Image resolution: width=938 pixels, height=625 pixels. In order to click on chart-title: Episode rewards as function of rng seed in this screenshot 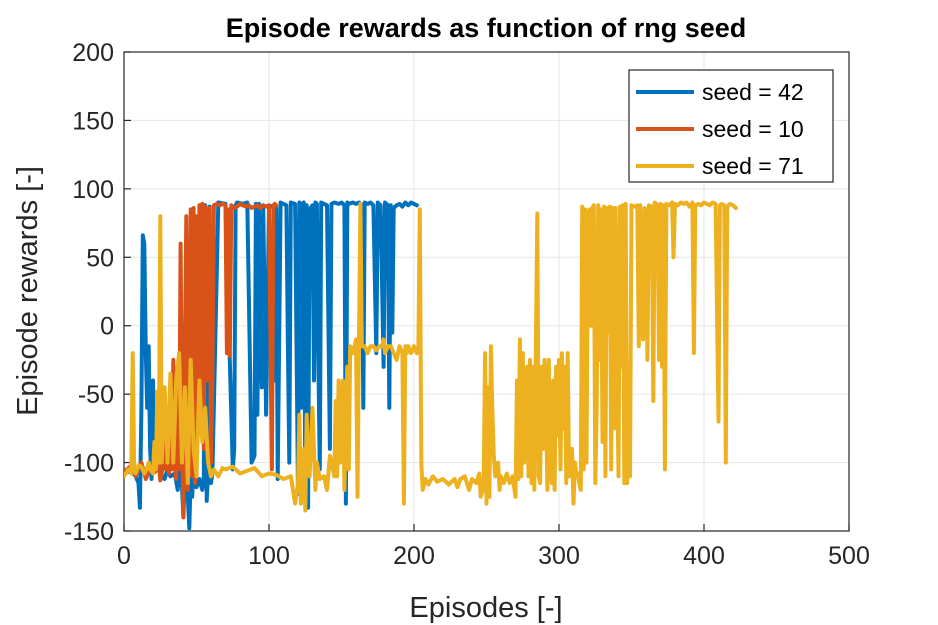, I will do `click(486, 28)`.